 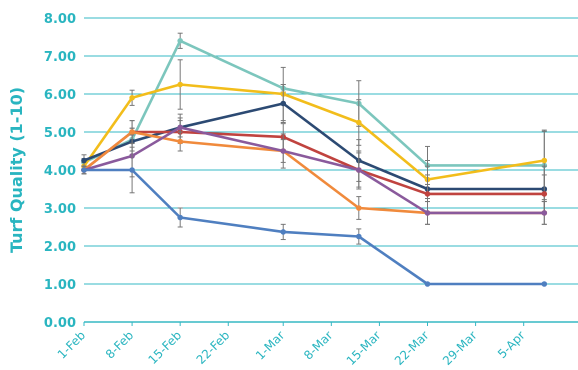 What do you see at coordinates (60, 323) in the screenshot?
I see `y-tick-label: 0.00` at bounding box center [60, 323].